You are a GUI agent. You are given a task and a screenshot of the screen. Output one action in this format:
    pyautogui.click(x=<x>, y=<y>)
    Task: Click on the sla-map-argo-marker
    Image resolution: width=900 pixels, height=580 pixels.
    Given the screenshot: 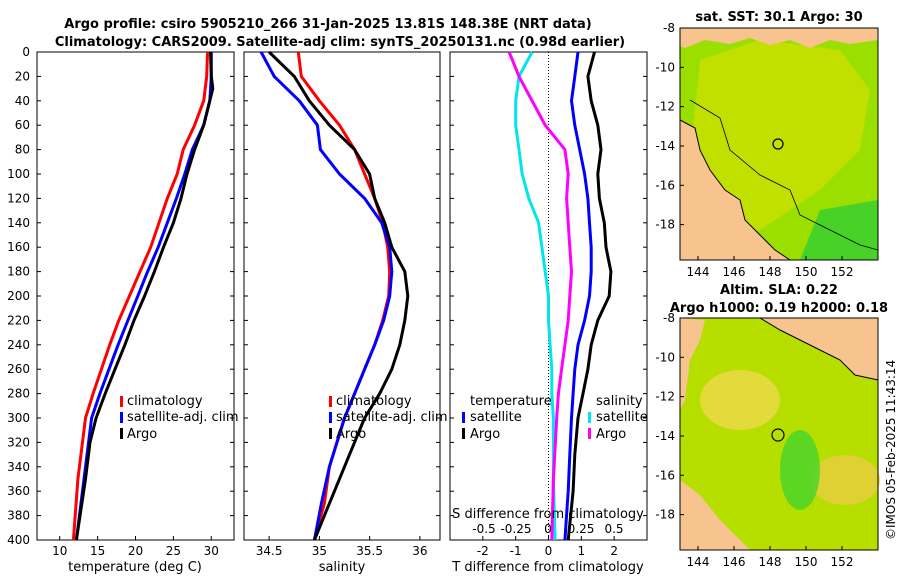 What is the action you would take?
    pyautogui.click(x=778, y=435)
    